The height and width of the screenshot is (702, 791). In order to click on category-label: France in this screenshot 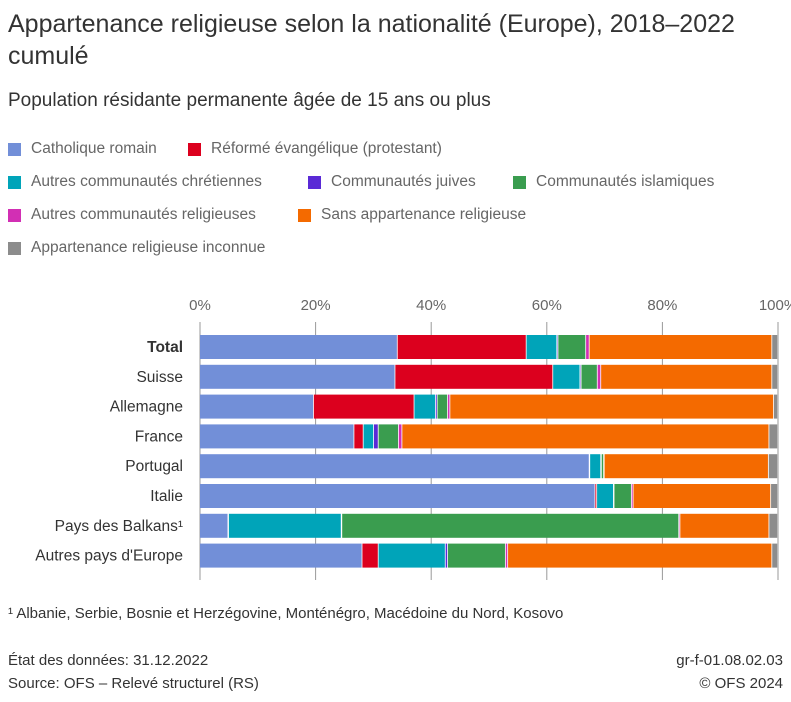, I will do `click(159, 436)`.